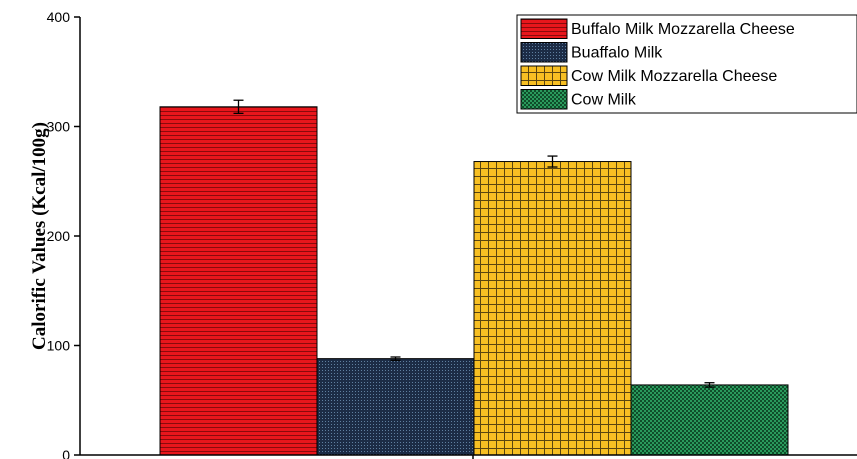 This screenshot has height=459, width=857. I want to click on bar-cow-milk, so click(709, 420).